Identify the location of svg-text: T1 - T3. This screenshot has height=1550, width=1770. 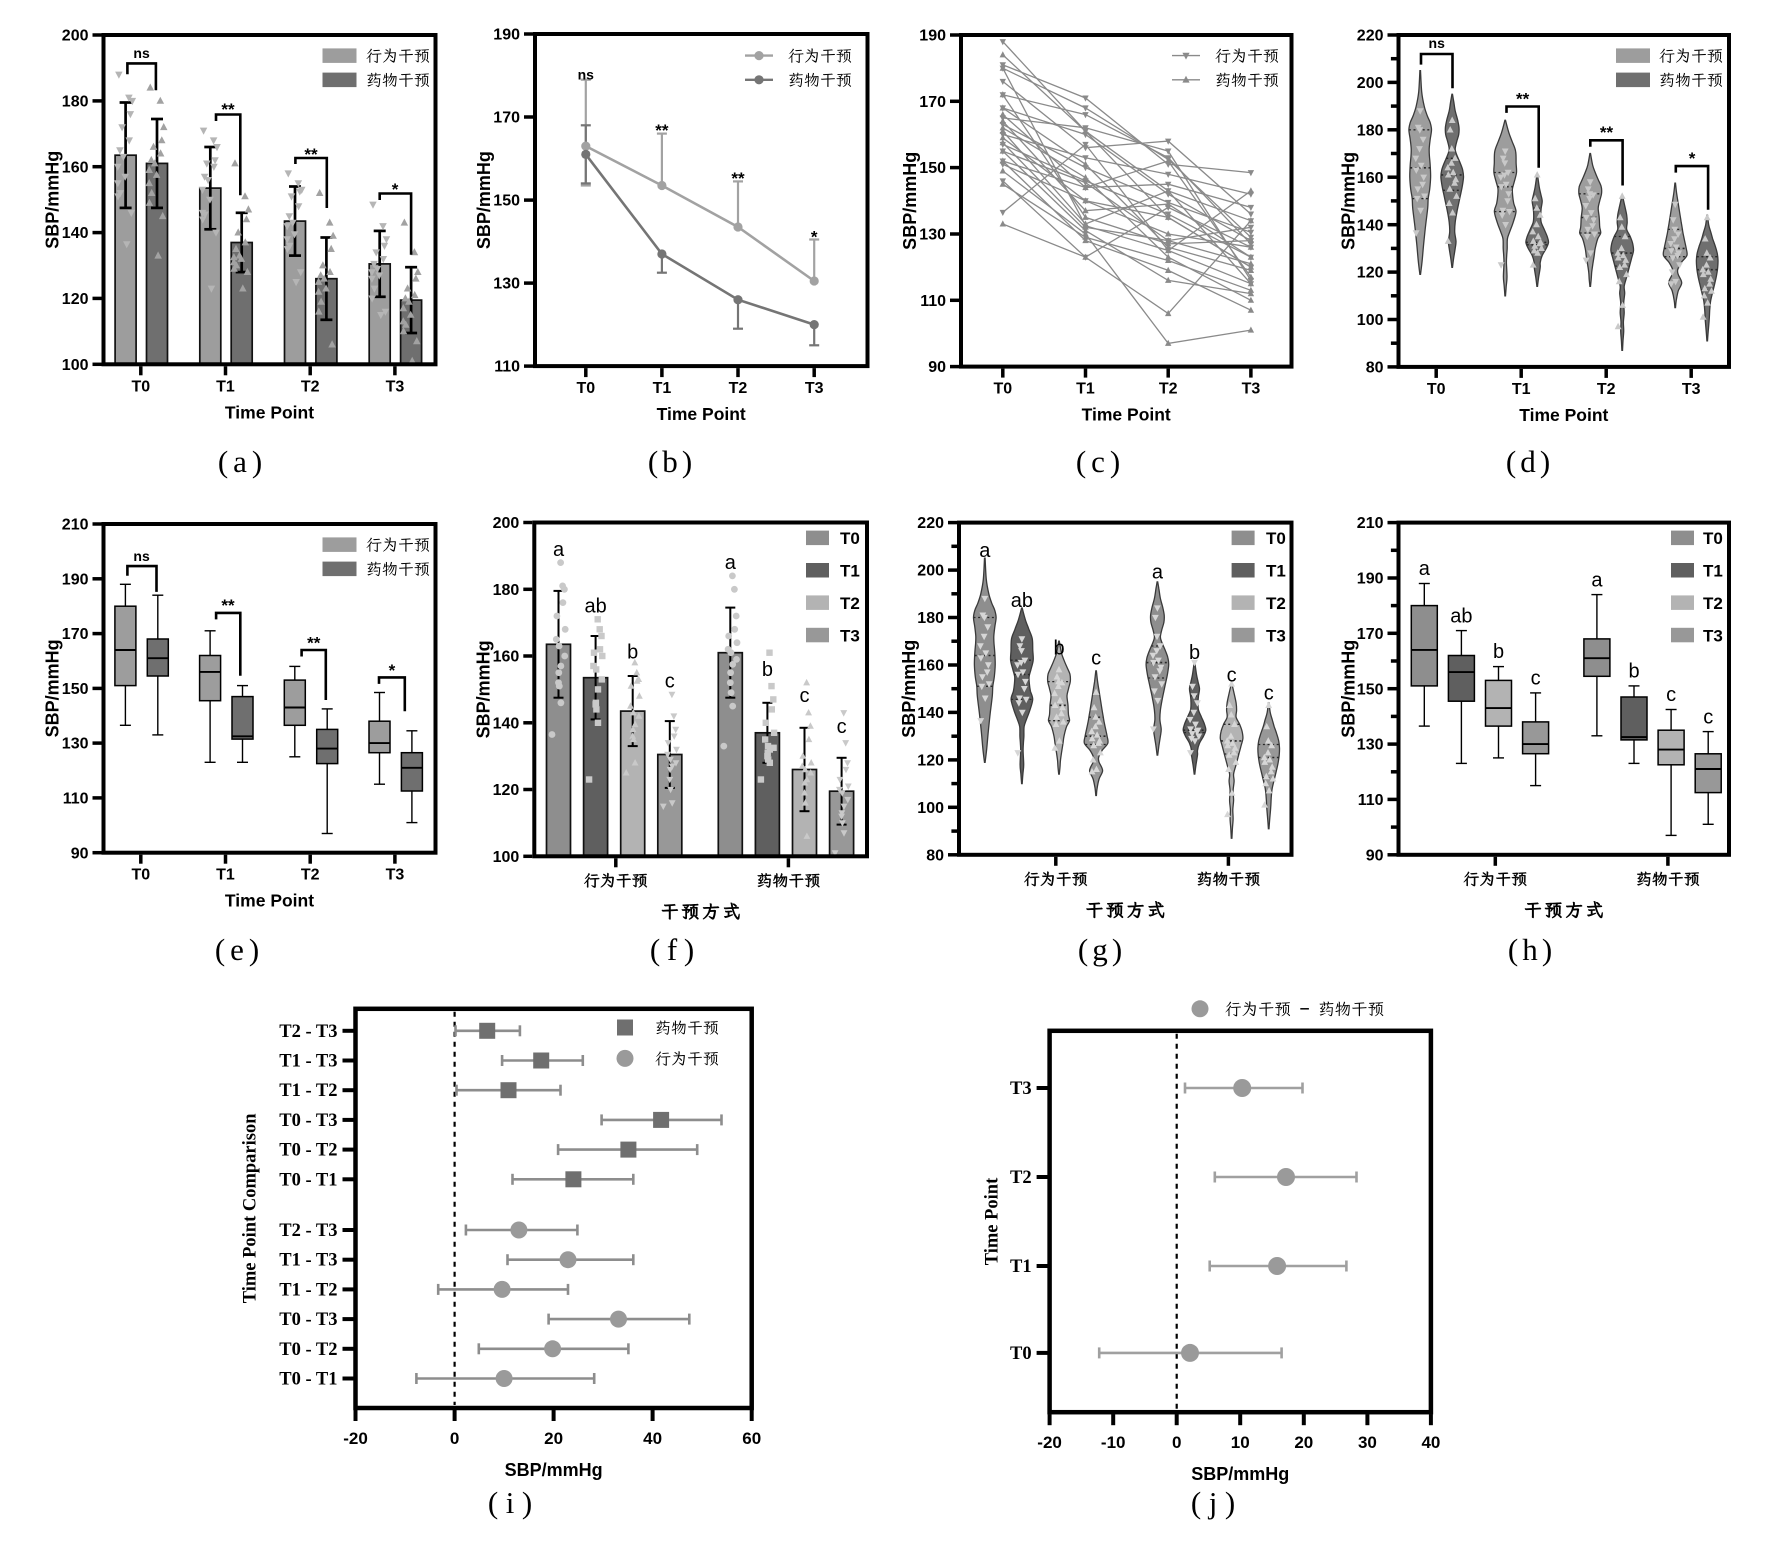
(308, 1062).